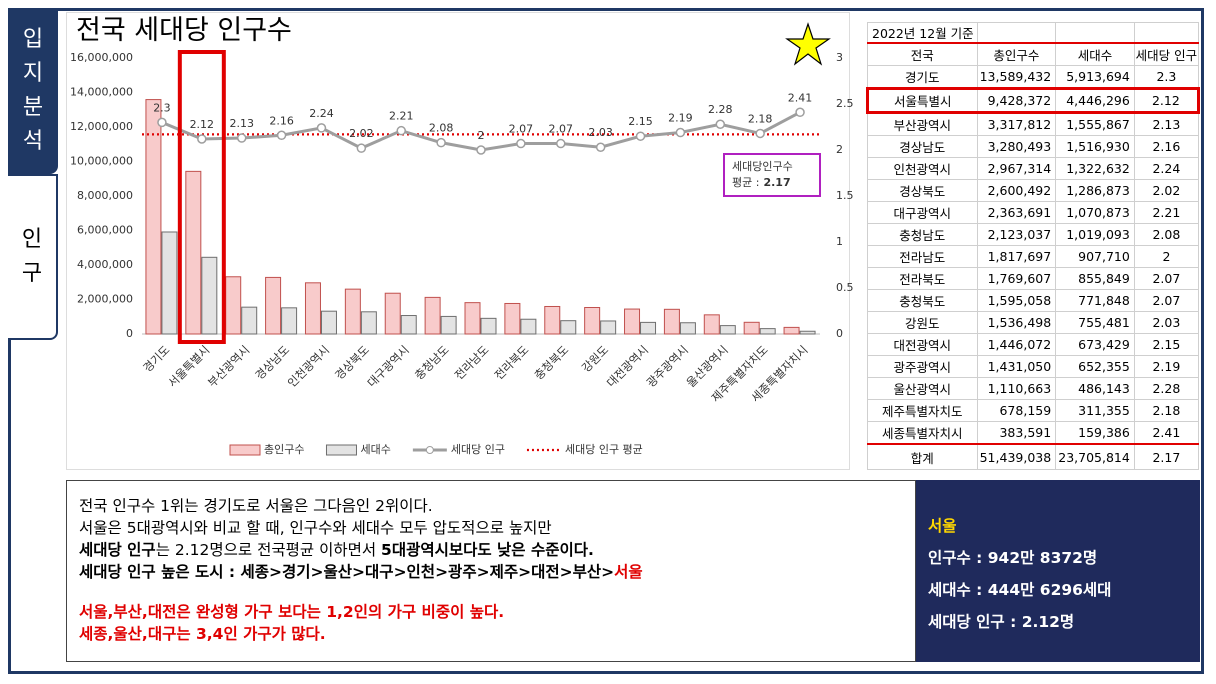 The height and width of the screenshot is (684, 1216). I want to click on table-cell: 673,429, so click(1095, 344).